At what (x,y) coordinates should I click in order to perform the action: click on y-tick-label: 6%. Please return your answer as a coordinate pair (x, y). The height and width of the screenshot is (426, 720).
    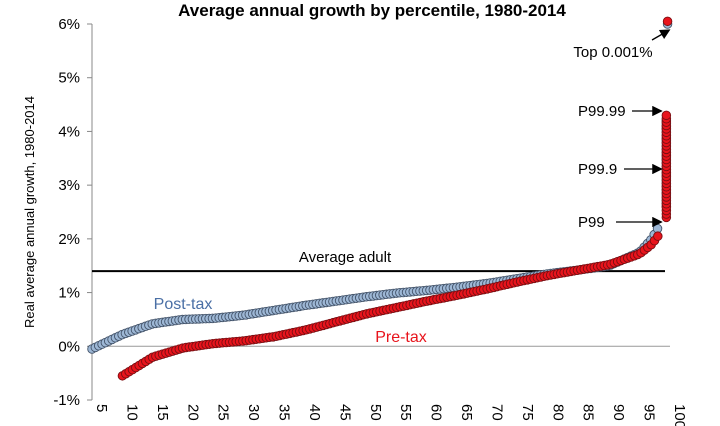
    Looking at the image, I should click on (69, 24).